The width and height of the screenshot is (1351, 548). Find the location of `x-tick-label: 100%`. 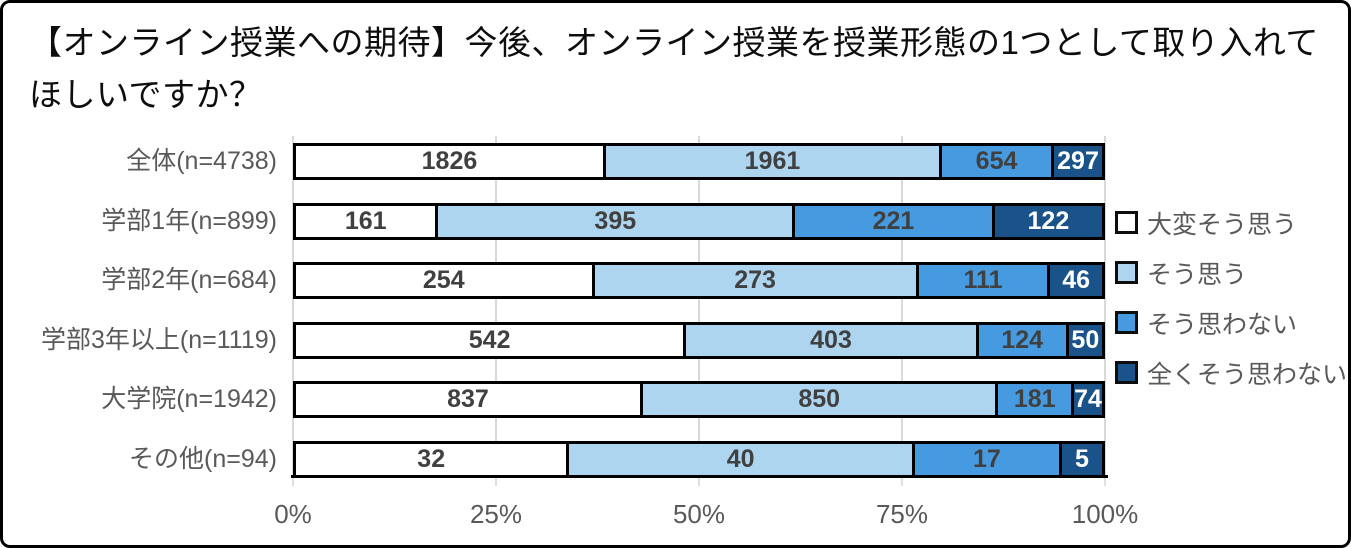

x-tick-label: 100% is located at coordinates (1105, 514).